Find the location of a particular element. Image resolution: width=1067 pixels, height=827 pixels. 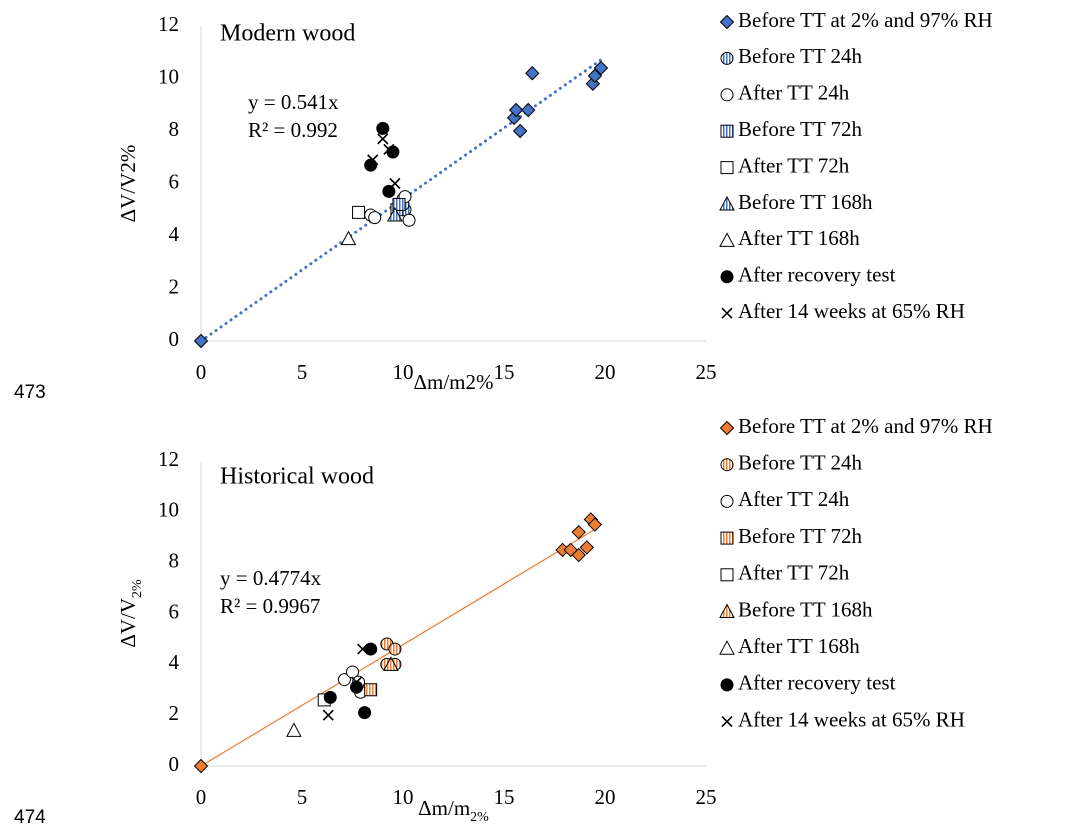

chart-title: Modern wood is located at coordinates (287, 34).